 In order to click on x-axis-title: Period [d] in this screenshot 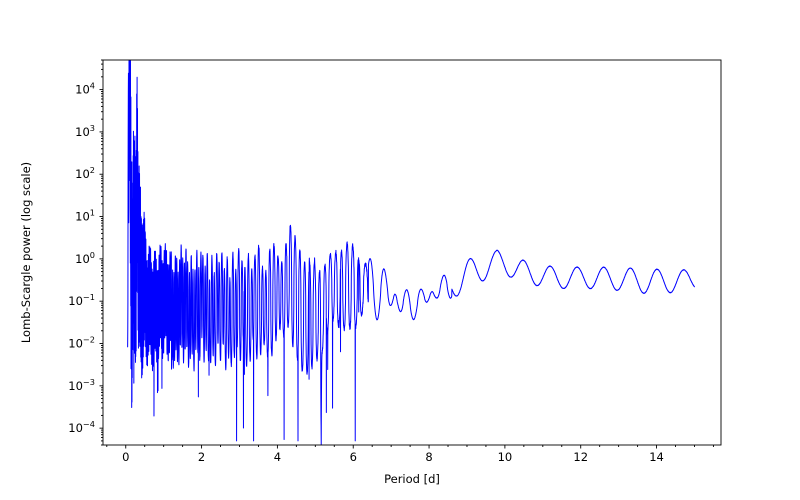, I will do `click(412, 479)`.